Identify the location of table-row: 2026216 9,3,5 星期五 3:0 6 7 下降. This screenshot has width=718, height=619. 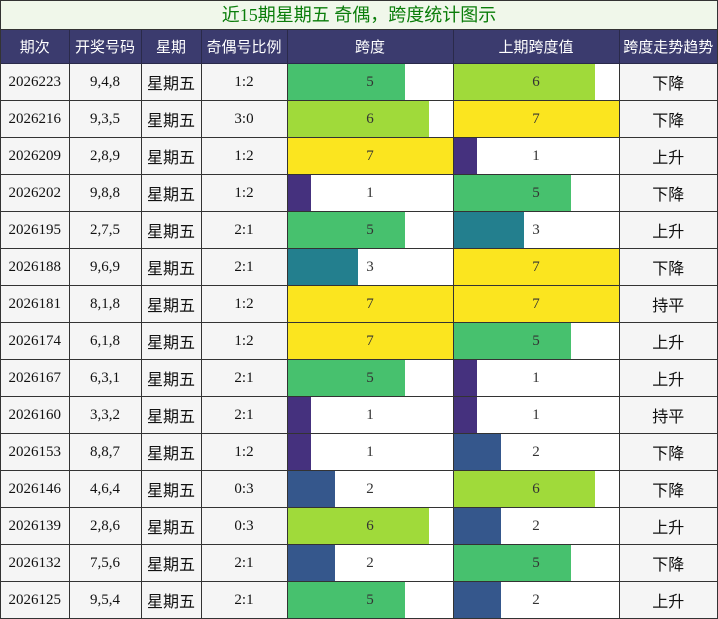
(359, 119).